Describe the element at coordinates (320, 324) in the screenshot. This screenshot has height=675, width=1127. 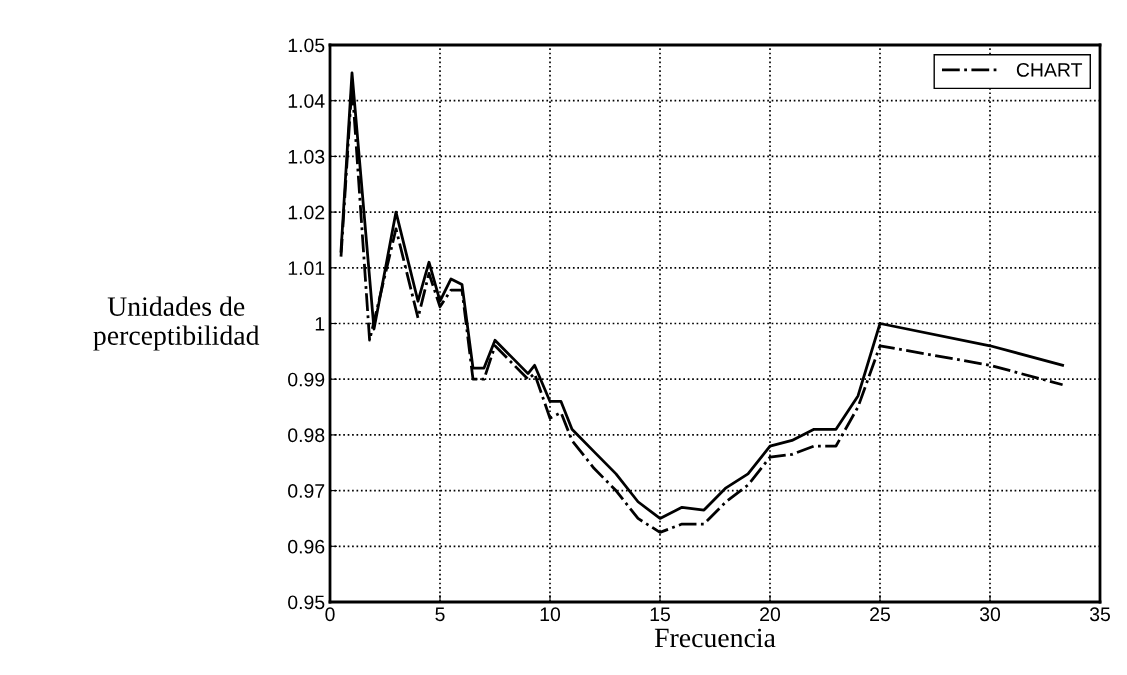
I see `y-tick-label: 1` at that location.